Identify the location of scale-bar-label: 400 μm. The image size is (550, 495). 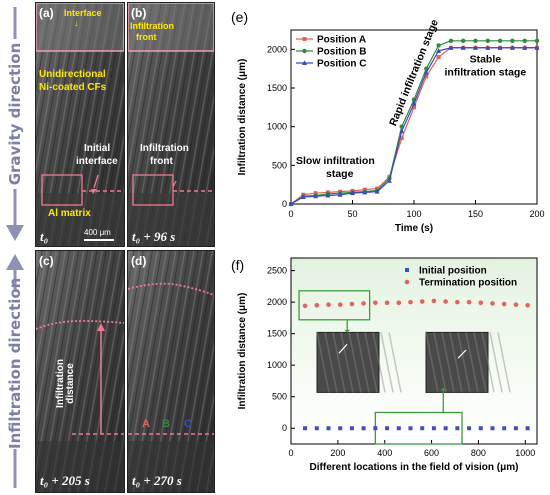
(97, 232).